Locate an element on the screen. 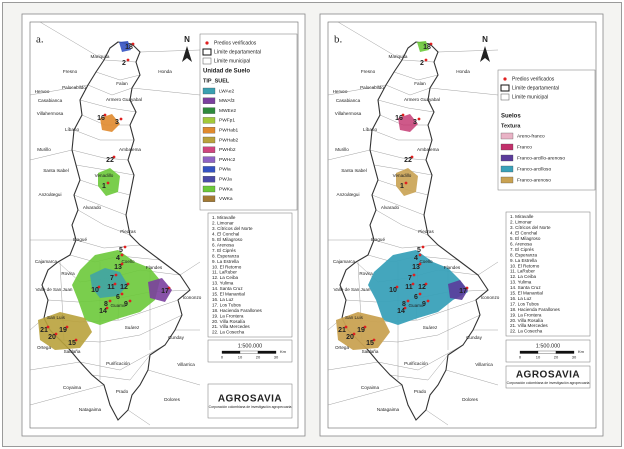 This screenshot has width=624, height=449. farm-number: 12 is located at coordinates (422, 287).